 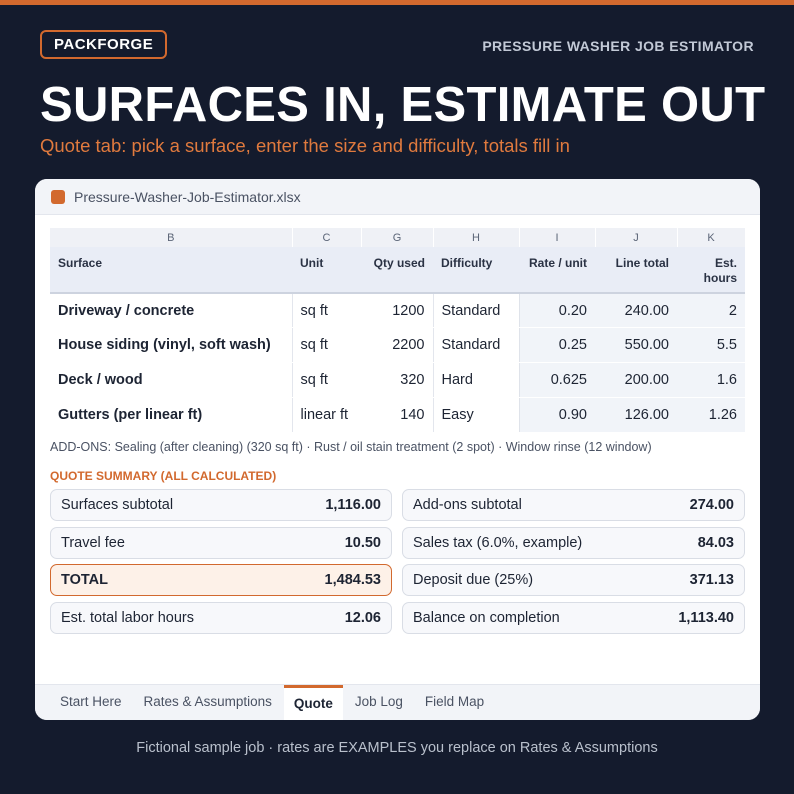 What do you see at coordinates (93, 543) in the screenshot?
I see `summary-label: Travel fee` at bounding box center [93, 543].